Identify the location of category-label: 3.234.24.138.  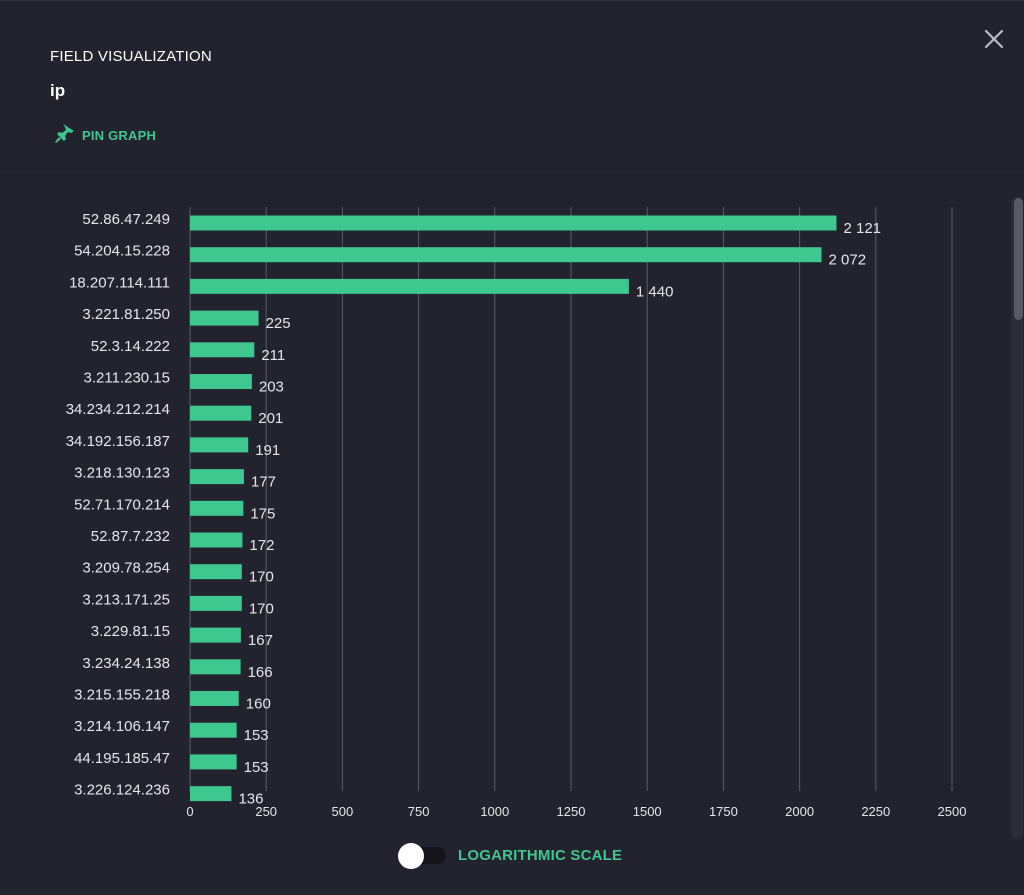
(126, 663).